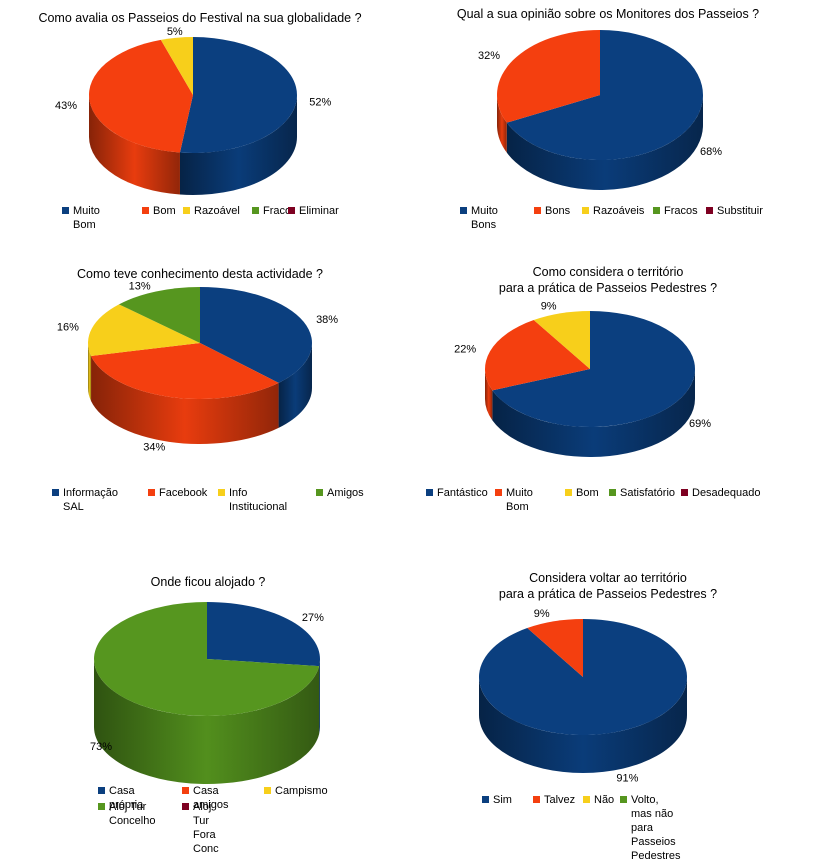 The width and height of the screenshot is (816, 863). I want to click on legend-label: Fracos, so click(681, 211).